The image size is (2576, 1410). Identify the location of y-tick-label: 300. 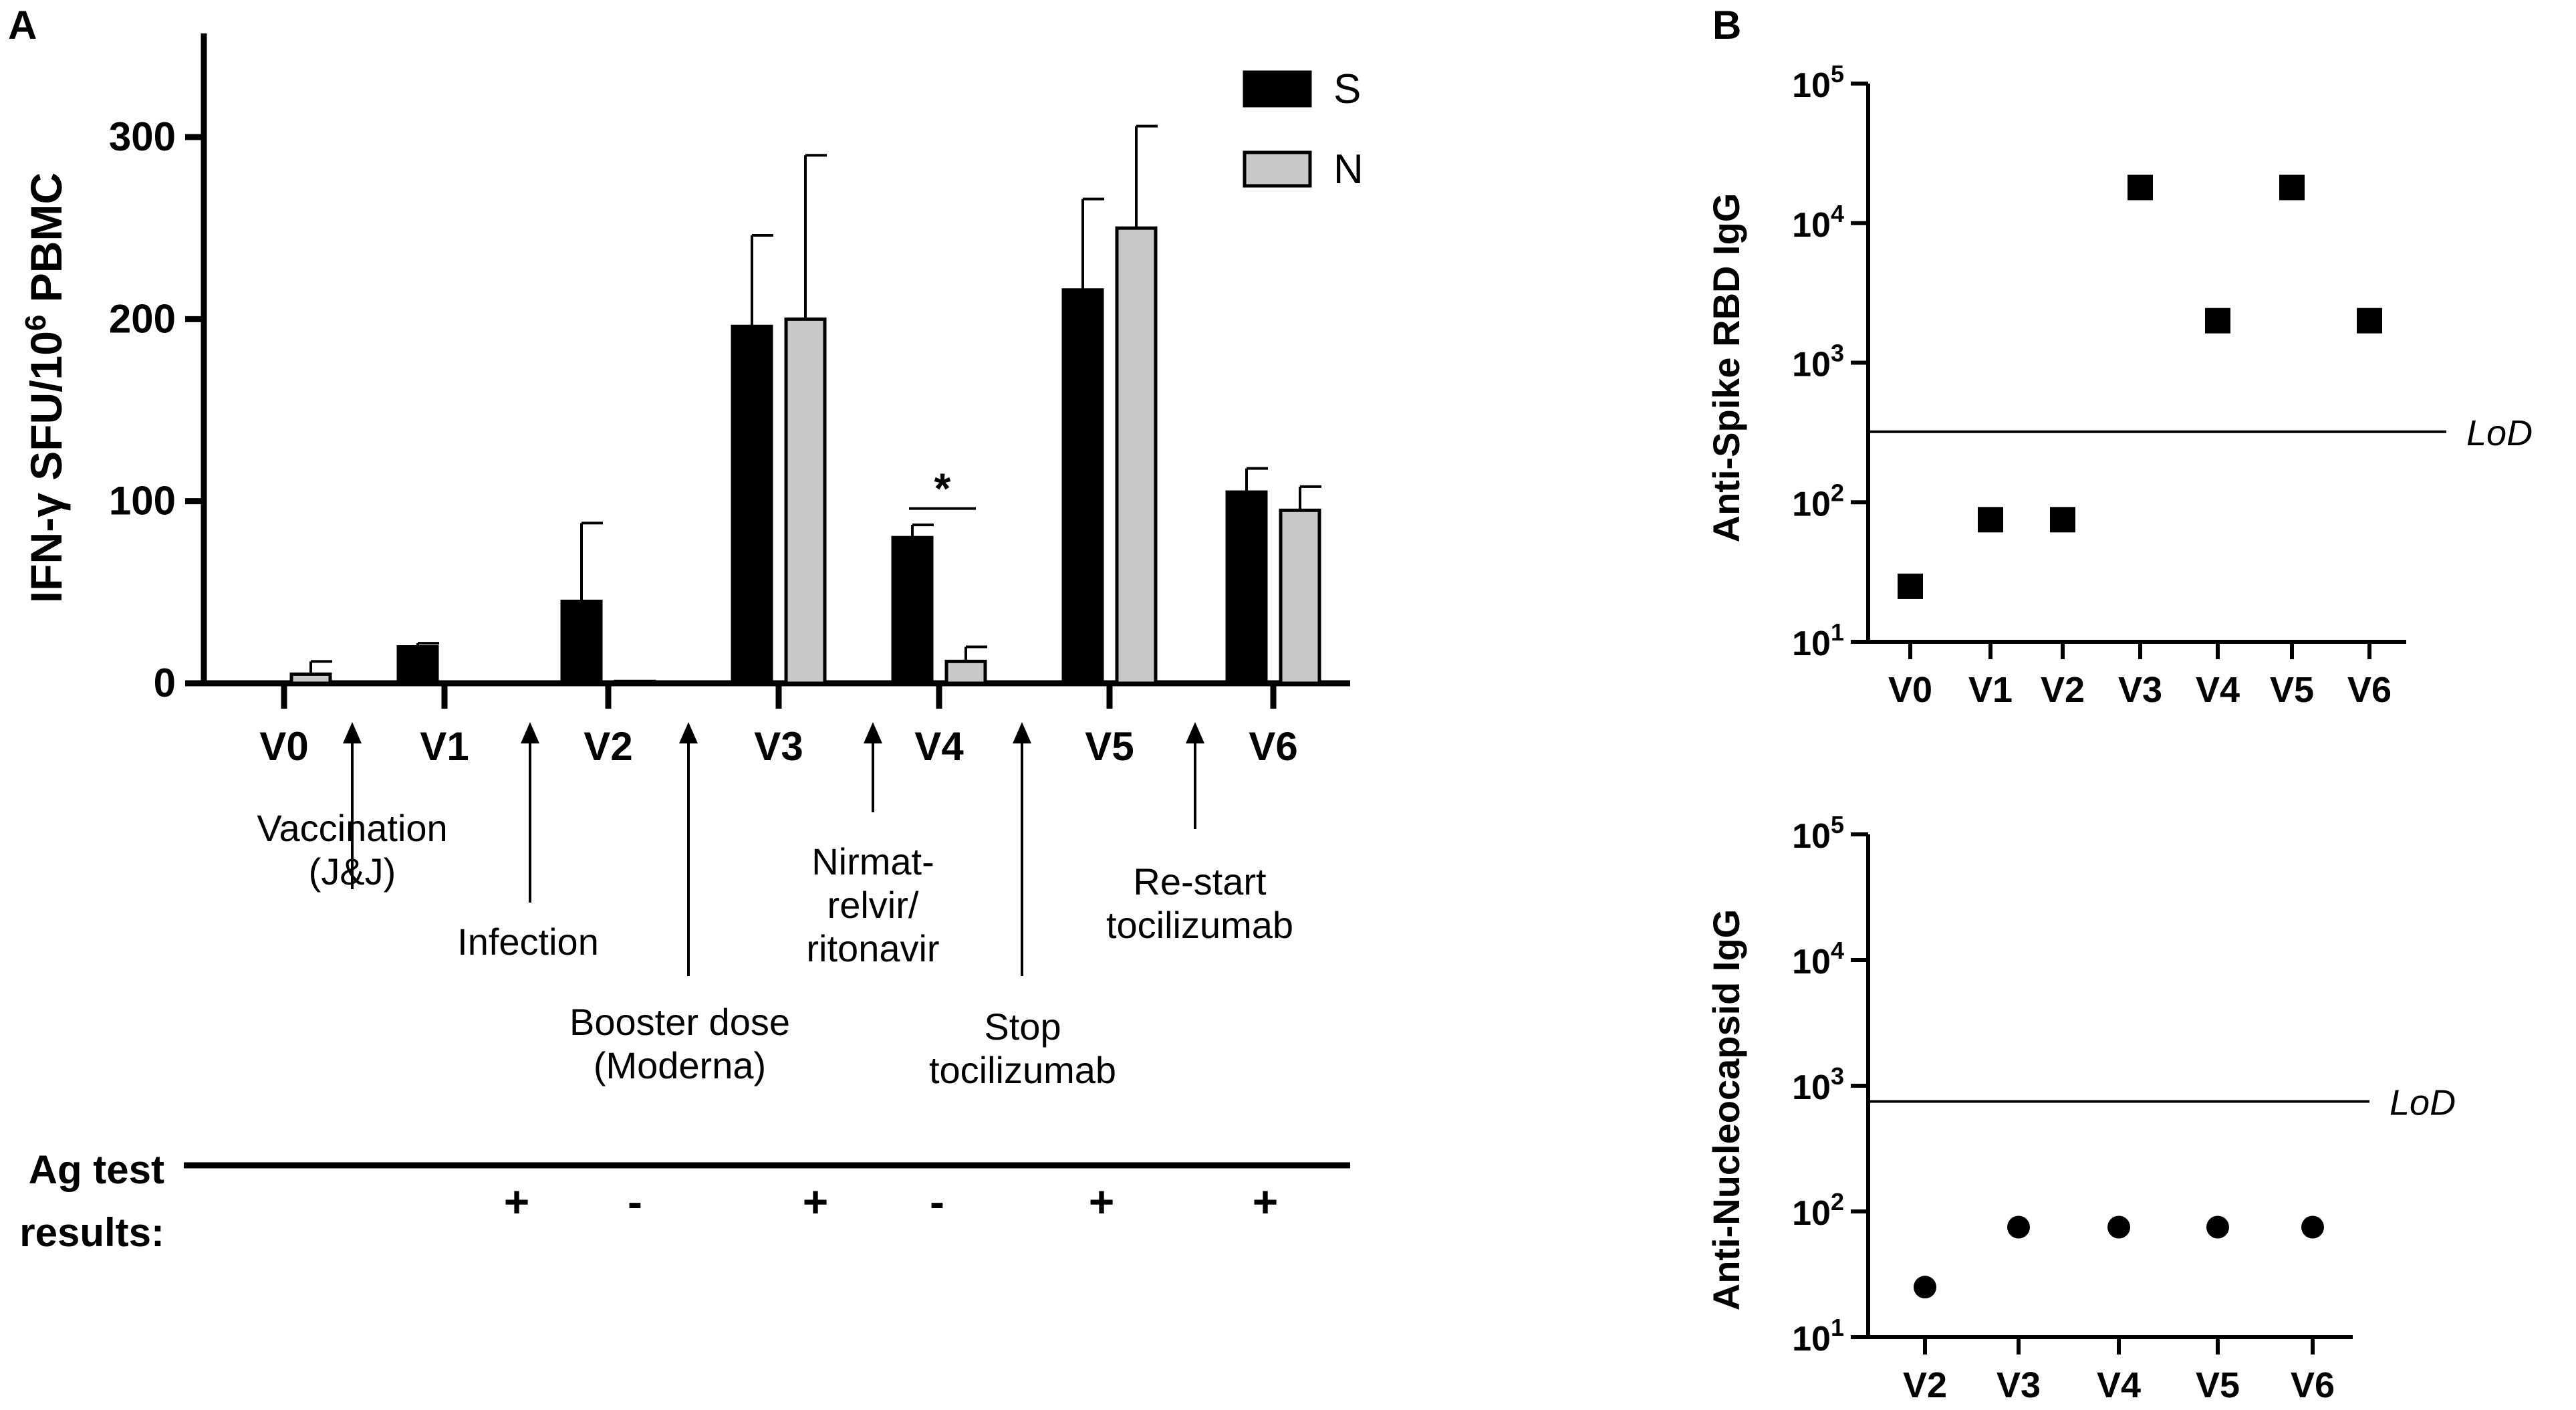
(142, 136).